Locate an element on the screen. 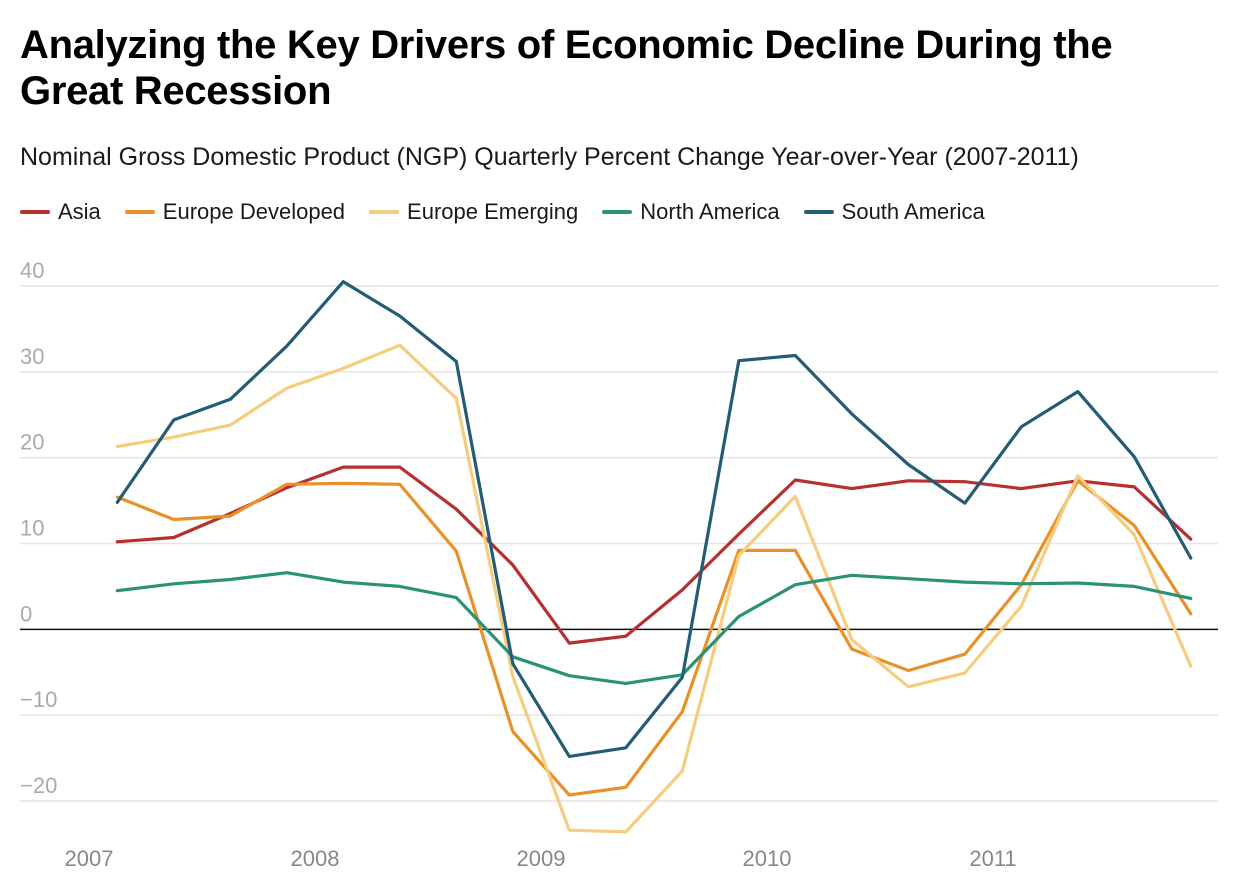 Image resolution: width=1239 pixels, height=892 pixels. y-tick-label: 40 is located at coordinates (32, 270).